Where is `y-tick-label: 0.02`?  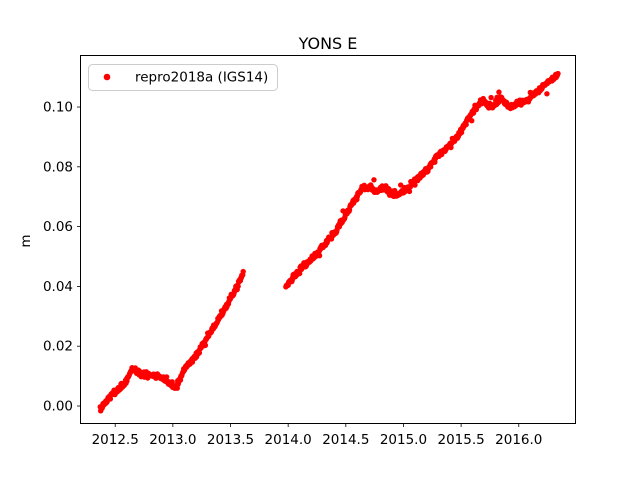
y-tick-label: 0.02 is located at coordinates (58, 347).